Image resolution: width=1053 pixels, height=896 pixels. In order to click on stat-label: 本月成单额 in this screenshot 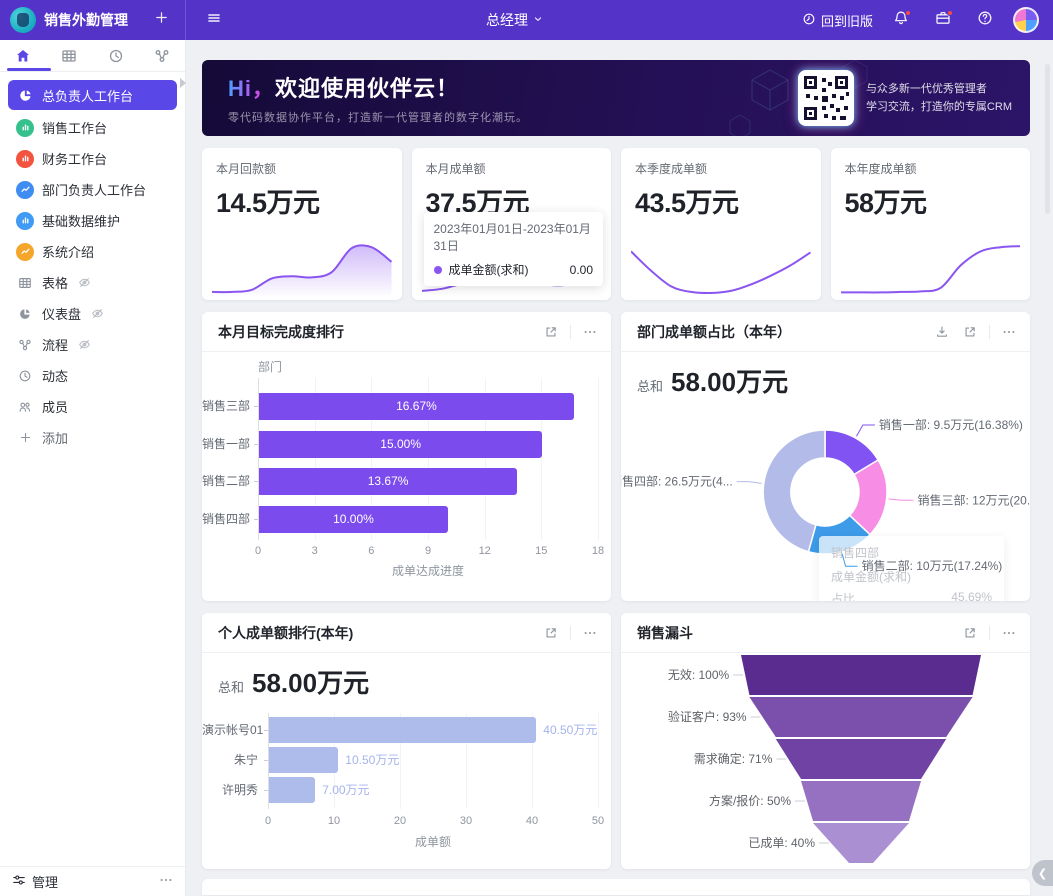, I will do `click(455, 169)`.